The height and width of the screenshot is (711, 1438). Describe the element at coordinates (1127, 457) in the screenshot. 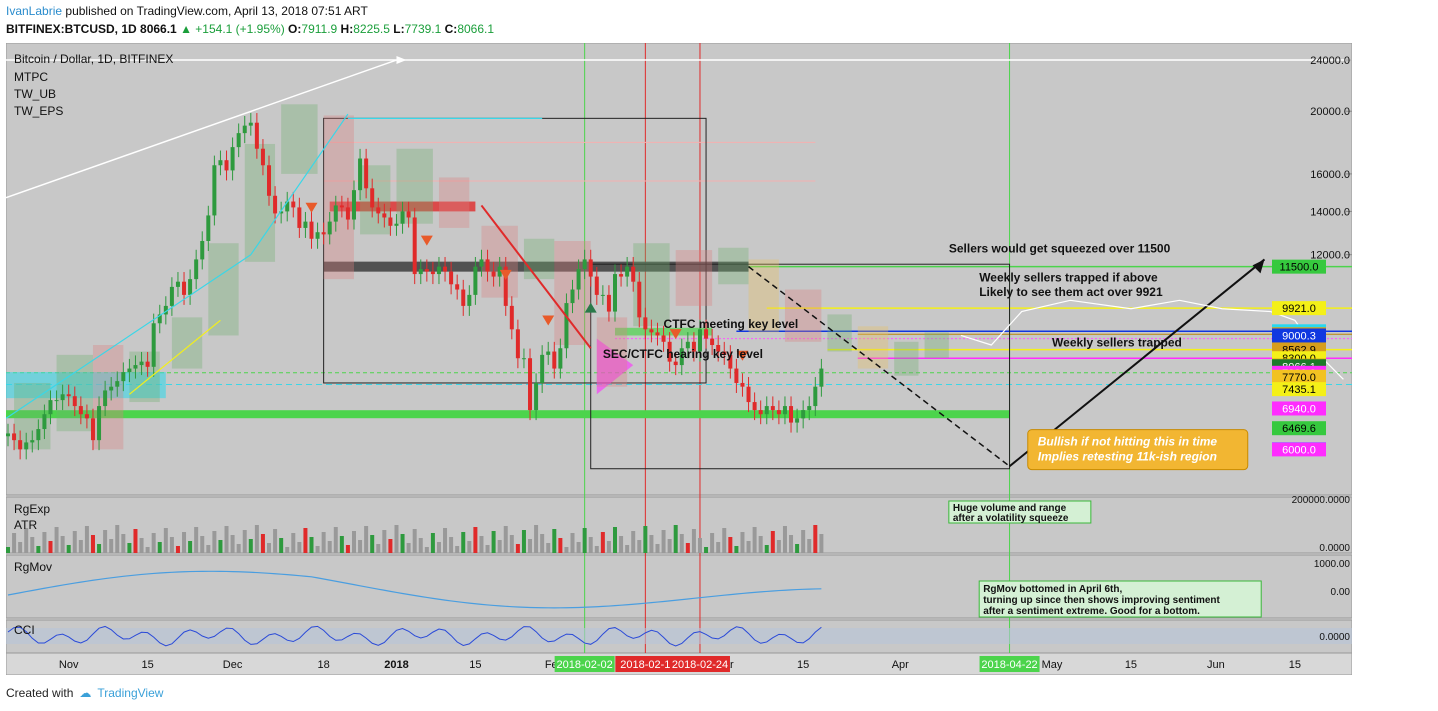

I see `bullish-callout-line2: Implies retesting 11k-ish region` at that location.